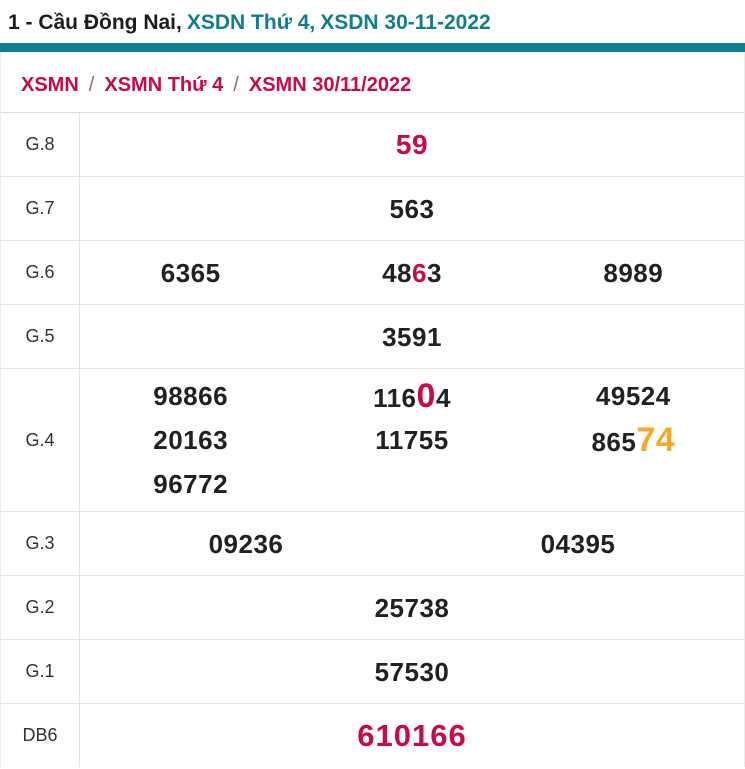  I want to click on prize-number: 09236, so click(246, 543).